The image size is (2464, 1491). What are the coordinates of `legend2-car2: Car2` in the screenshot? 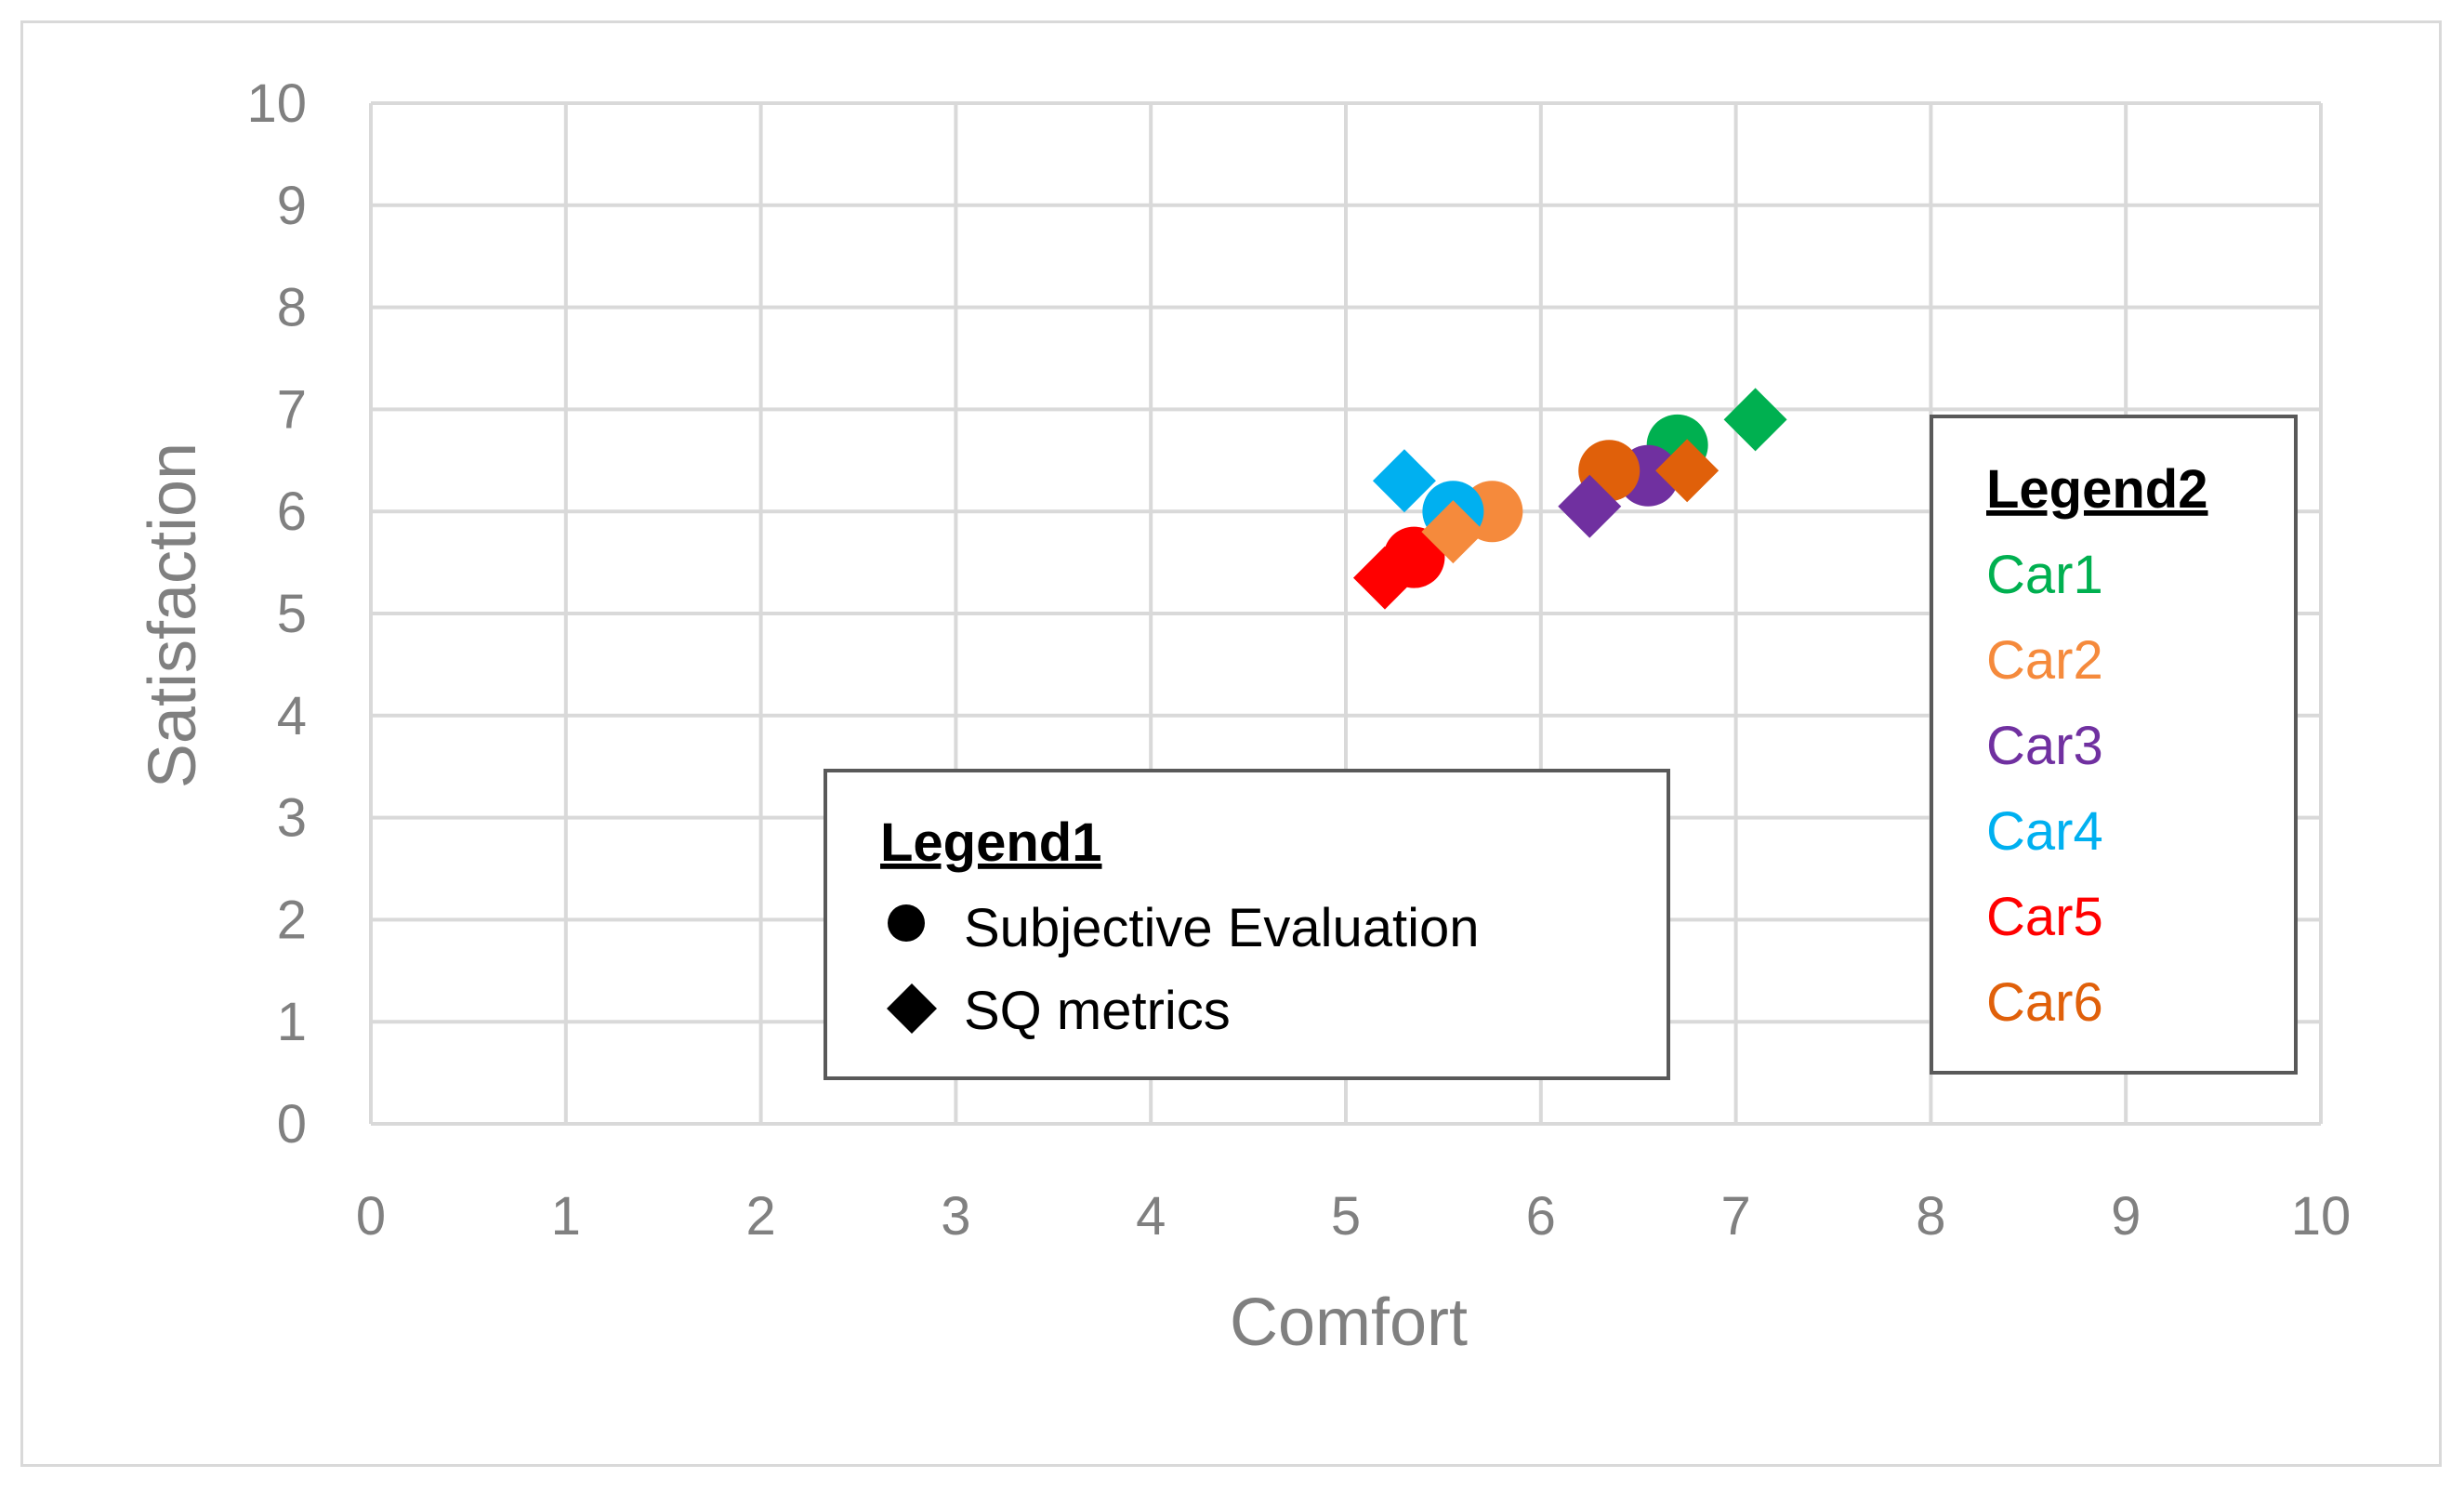 It's located at (2045, 660).